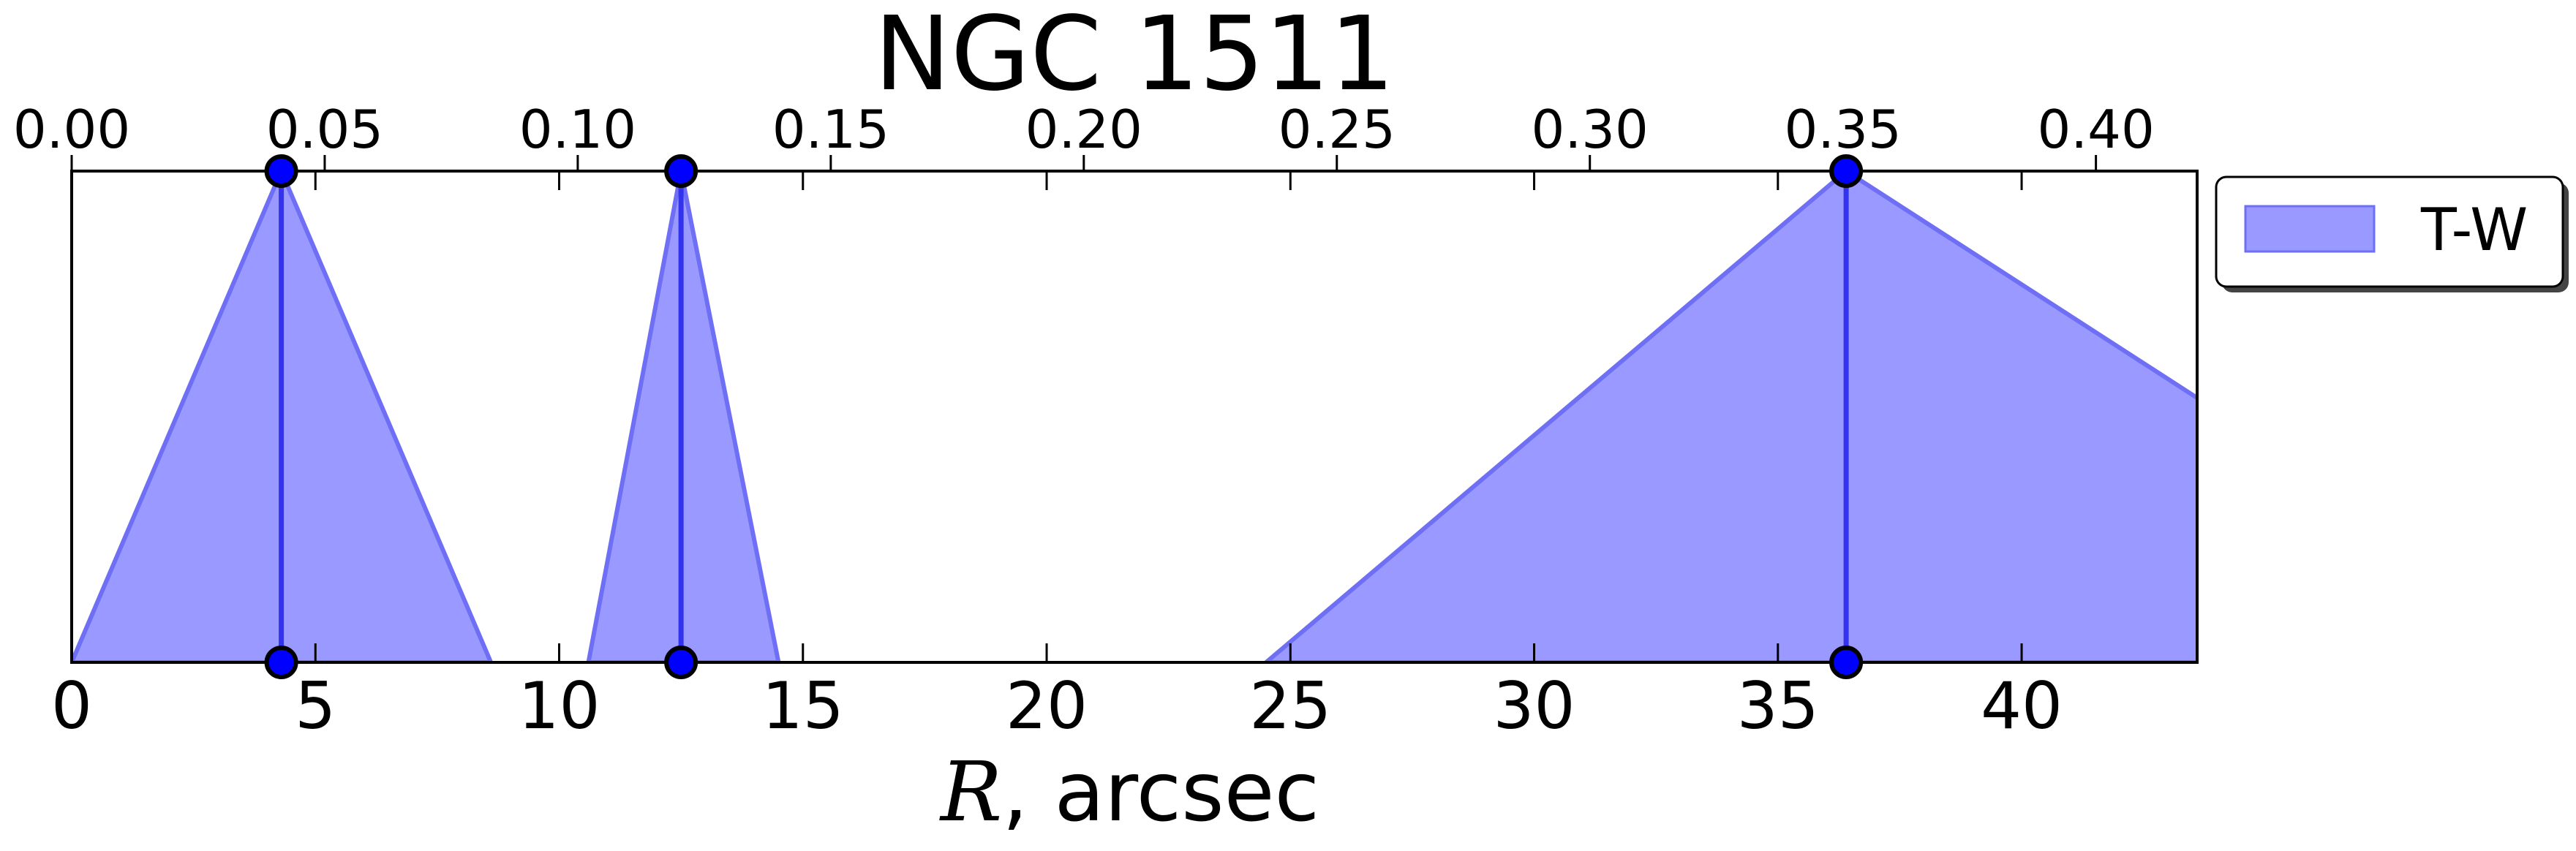  I want to click on x-tick-label-8: 40, so click(2022, 706).